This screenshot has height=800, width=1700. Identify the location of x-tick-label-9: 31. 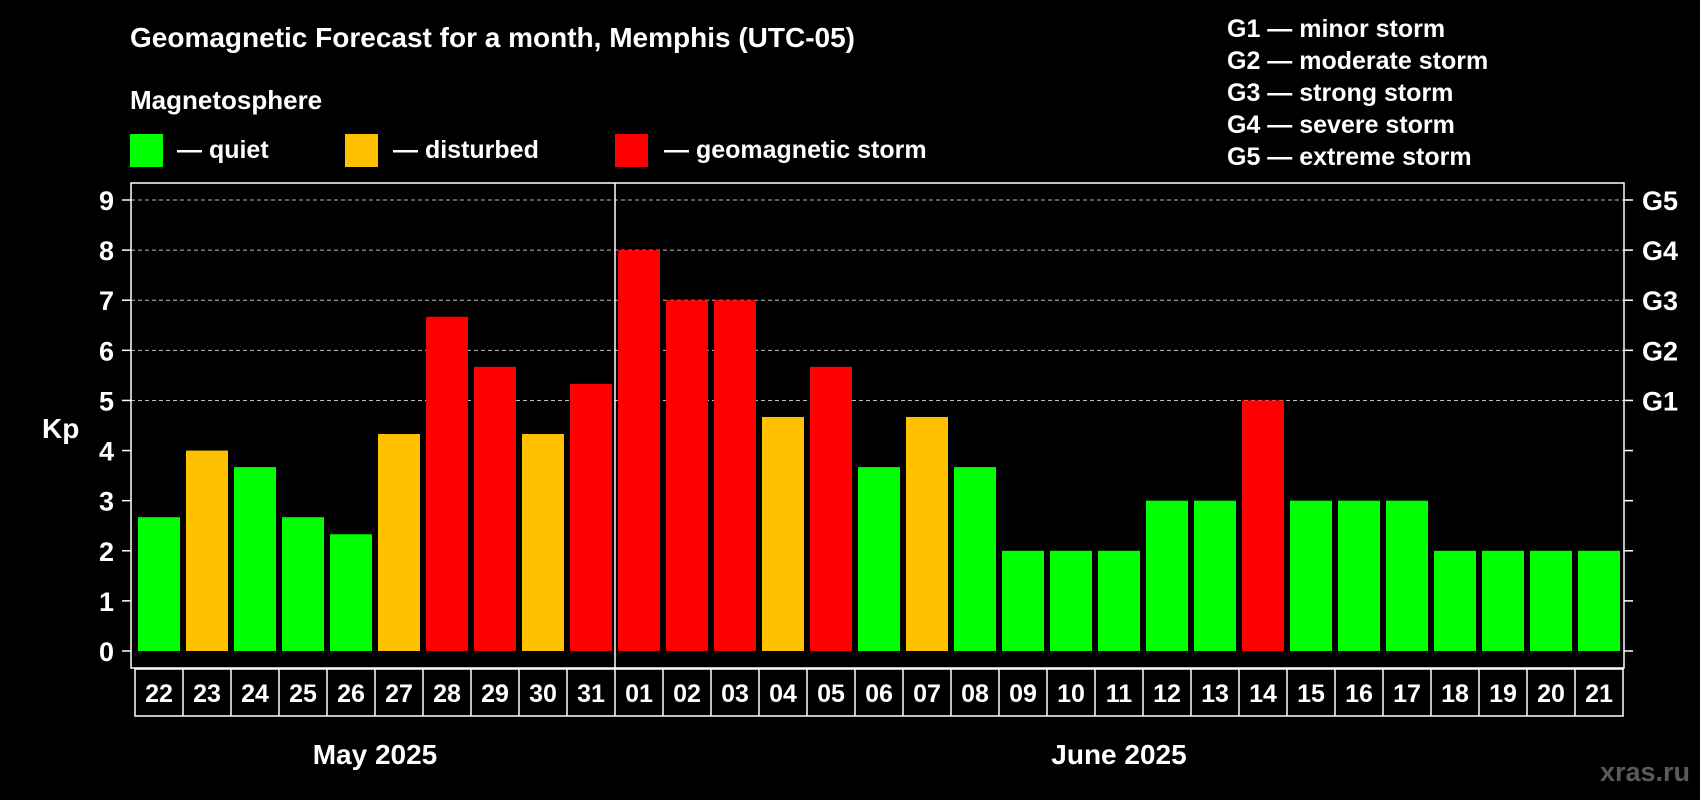
(591, 694).